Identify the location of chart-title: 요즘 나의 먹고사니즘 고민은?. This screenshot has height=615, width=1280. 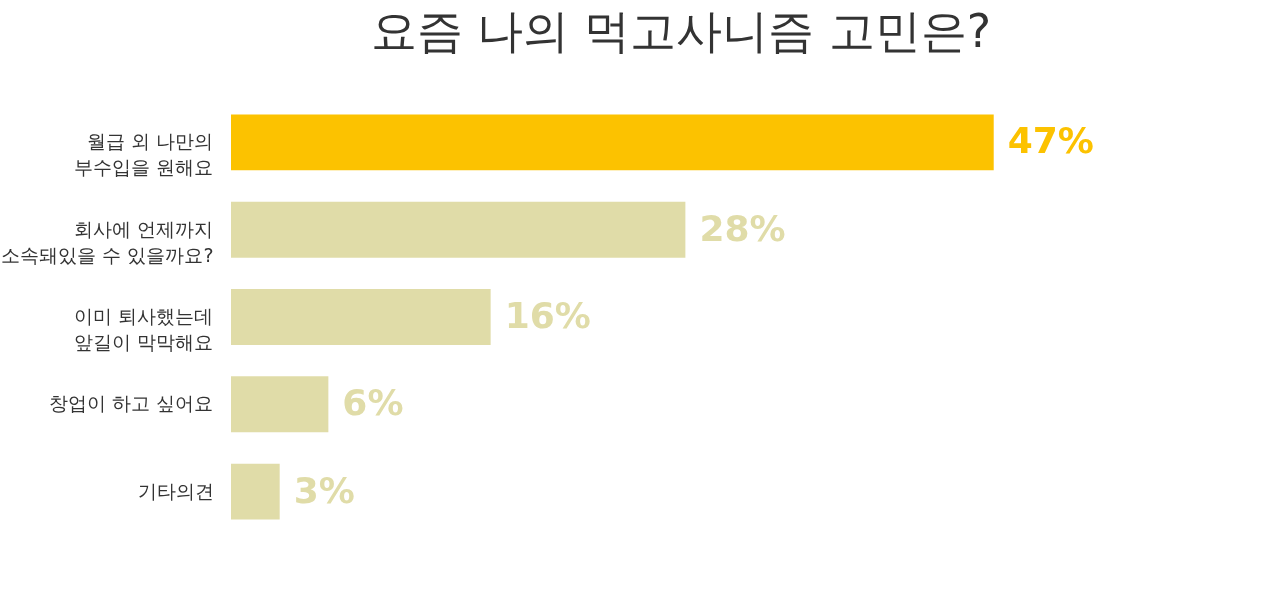
(681, 31).